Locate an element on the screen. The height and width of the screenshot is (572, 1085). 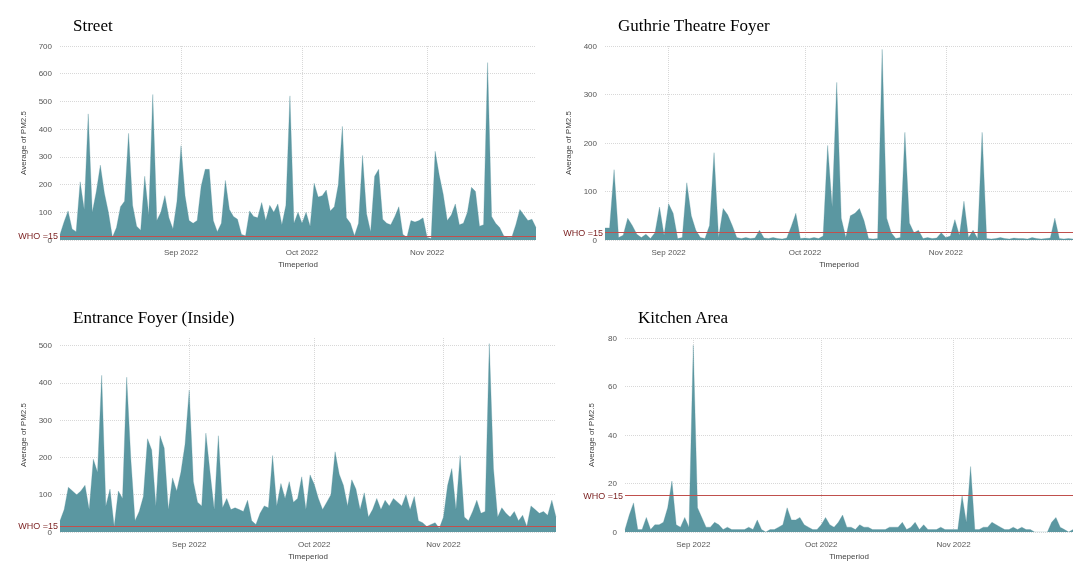
chart-title: Entrance Foyer (Inside) is located at coordinates (154, 317).